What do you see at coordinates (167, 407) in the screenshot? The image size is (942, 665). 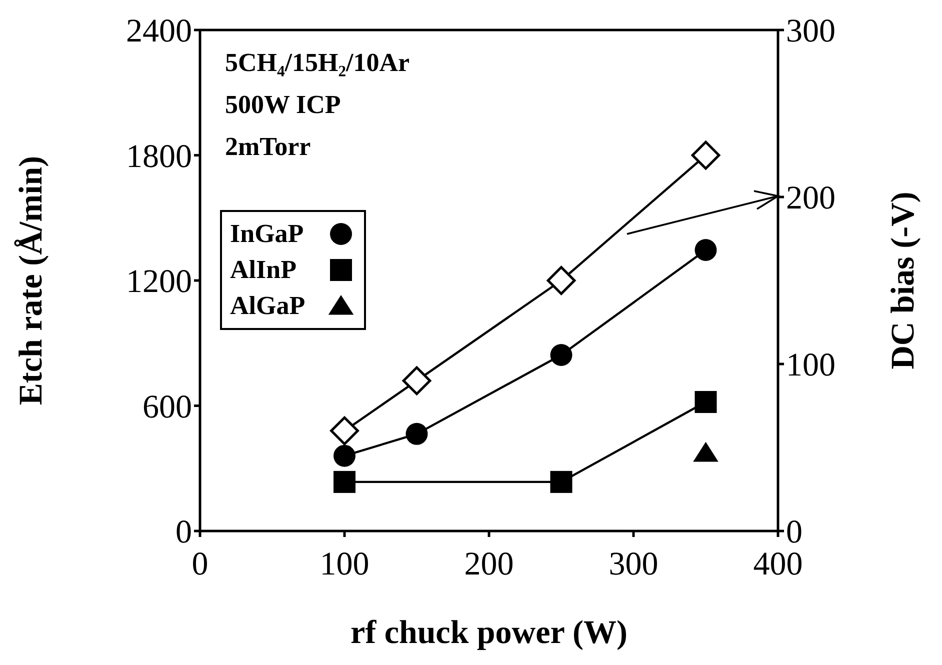 I see `y-tick-label: 600` at bounding box center [167, 407].